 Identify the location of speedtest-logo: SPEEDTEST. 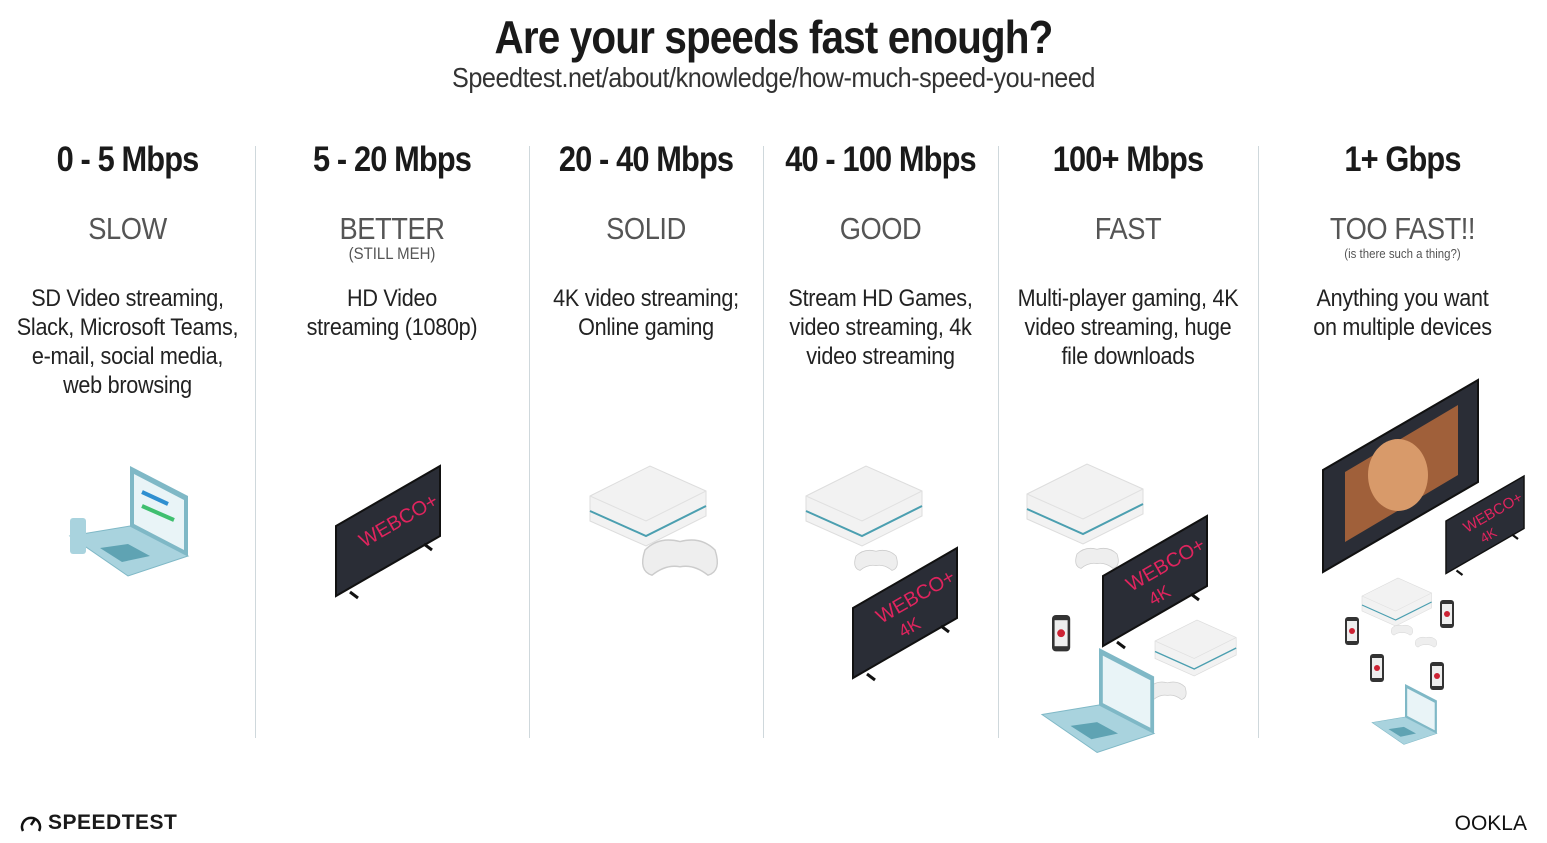
(98, 823).